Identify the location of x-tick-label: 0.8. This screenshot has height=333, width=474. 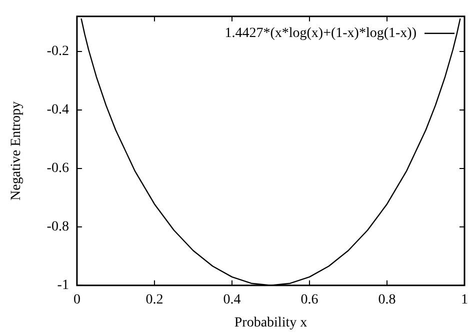
(387, 300).